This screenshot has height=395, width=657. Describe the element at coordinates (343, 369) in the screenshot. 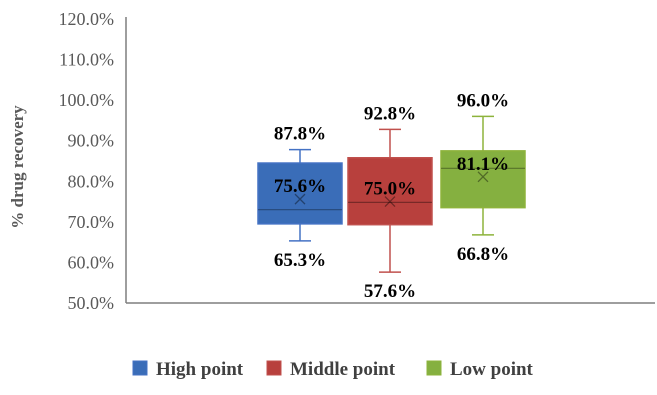

I see `legend-label: Middle point` at that location.